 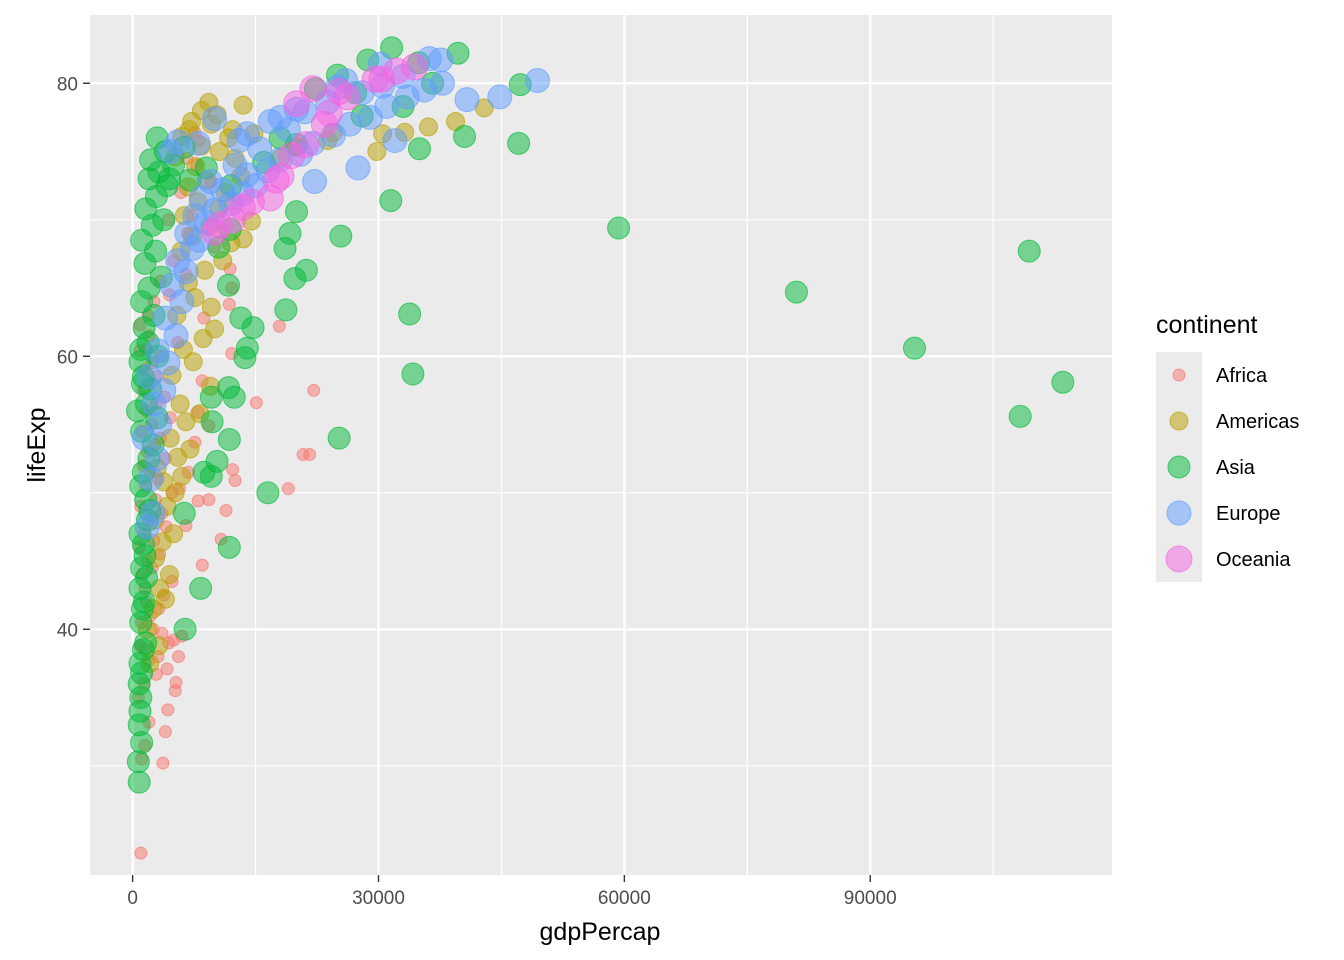 What do you see at coordinates (1179, 559) in the screenshot?
I see `legend-swatch-oceania` at bounding box center [1179, 559].